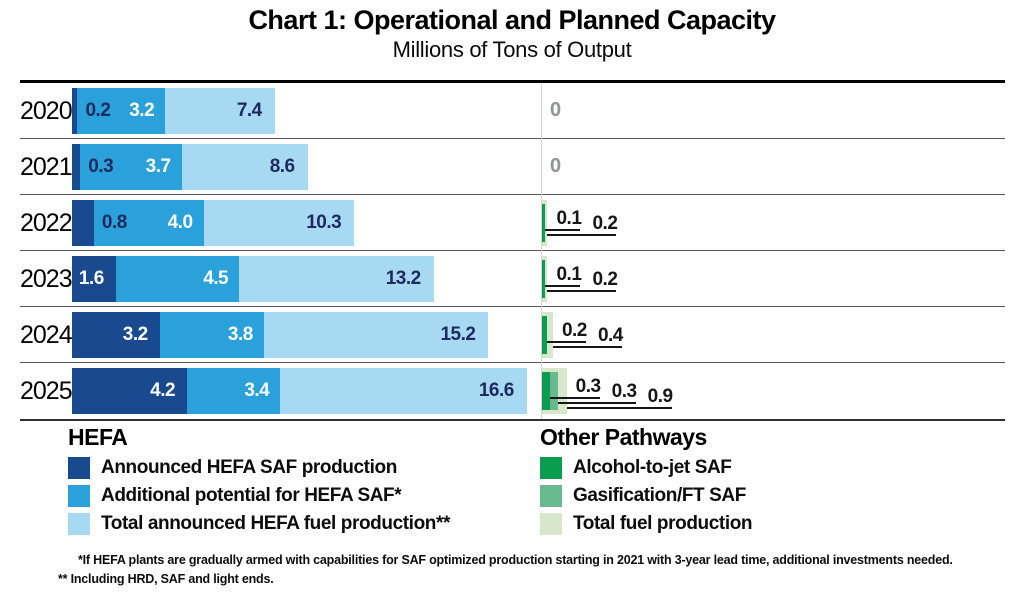 Image resolution: width=1024 pixels, height=608 pixels. Describe the element at coordinates (166, 579) in the screenshot. I see `footnote-including-hrd: ** Including HRD, SAF and light ends.` at that location.